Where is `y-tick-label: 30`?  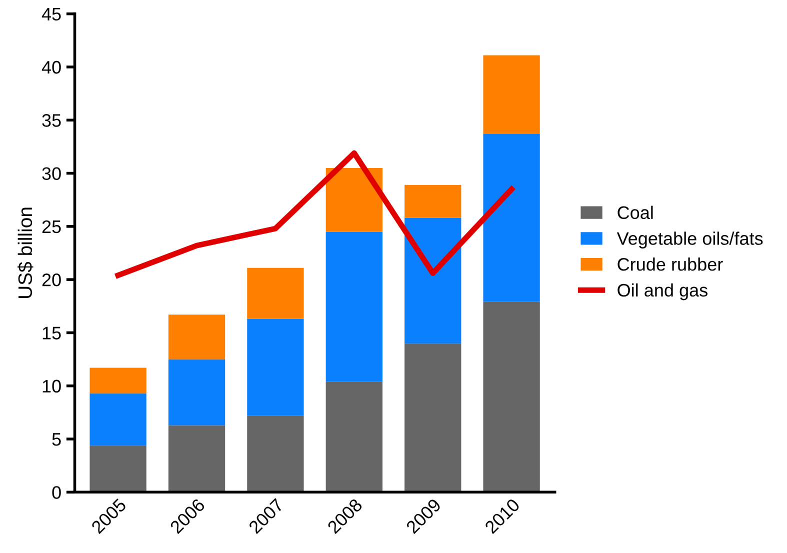
y-tick-label: 30 is located at coordinates (51, 173).